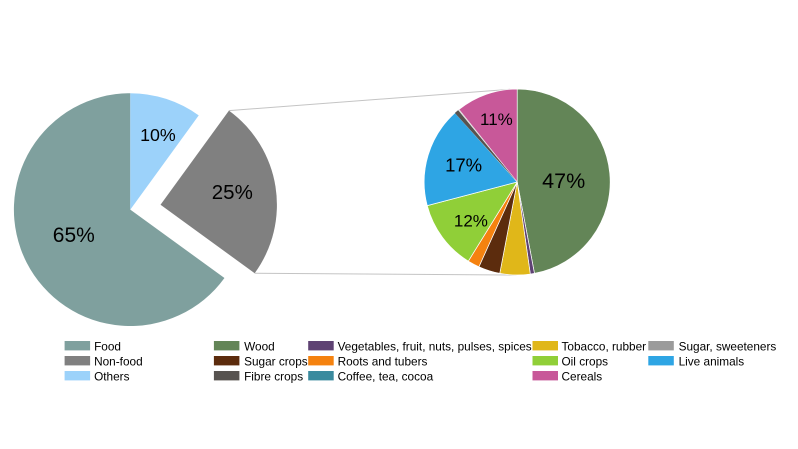 The image size is (798, 449). I want to click on svg-text: Others, so click(112, 377).